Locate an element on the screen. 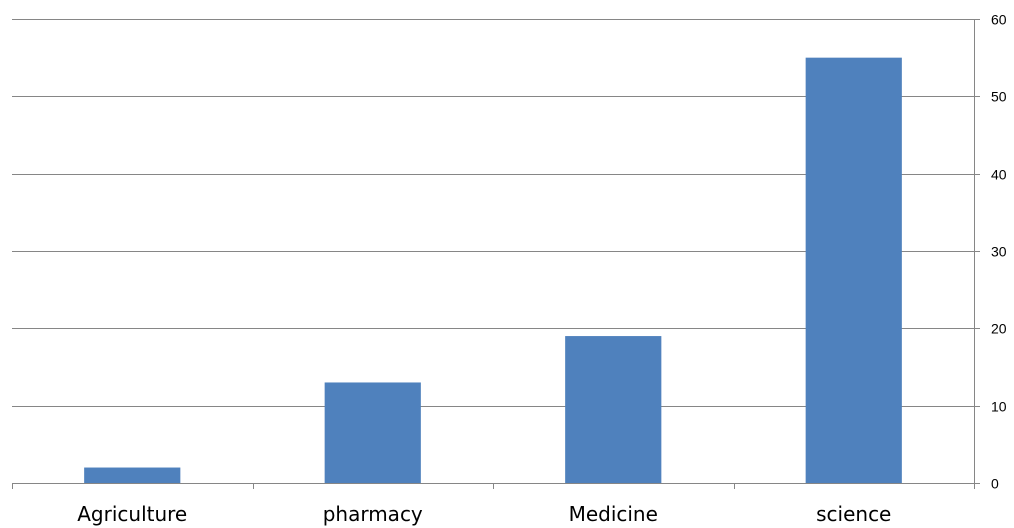  y-tick-label: 30 is located at coordinates (999, 252).